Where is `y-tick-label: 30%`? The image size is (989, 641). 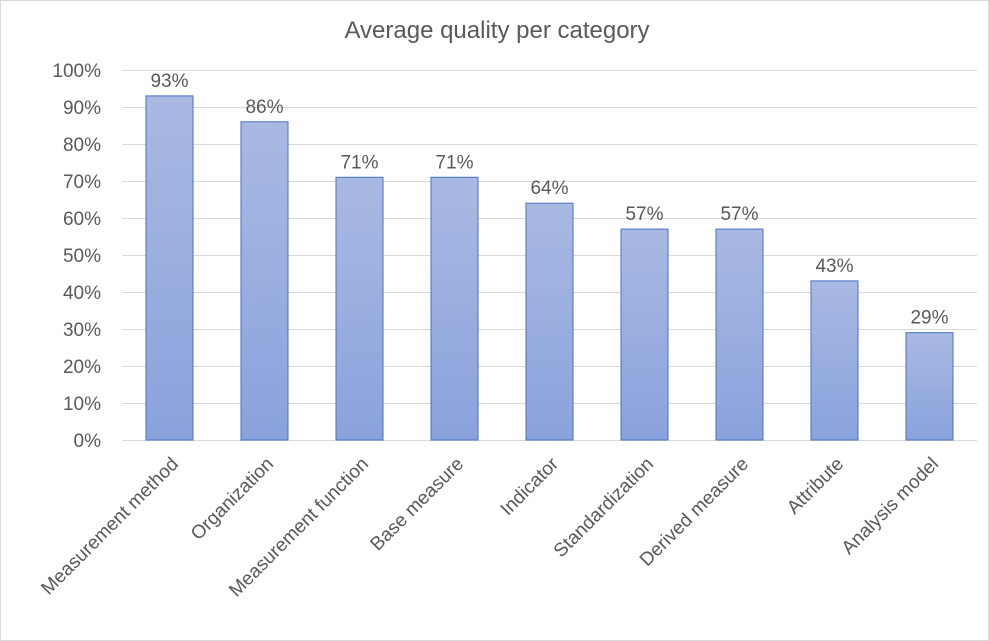 y-tick-label: 30% is located at coordinates (82, 330).